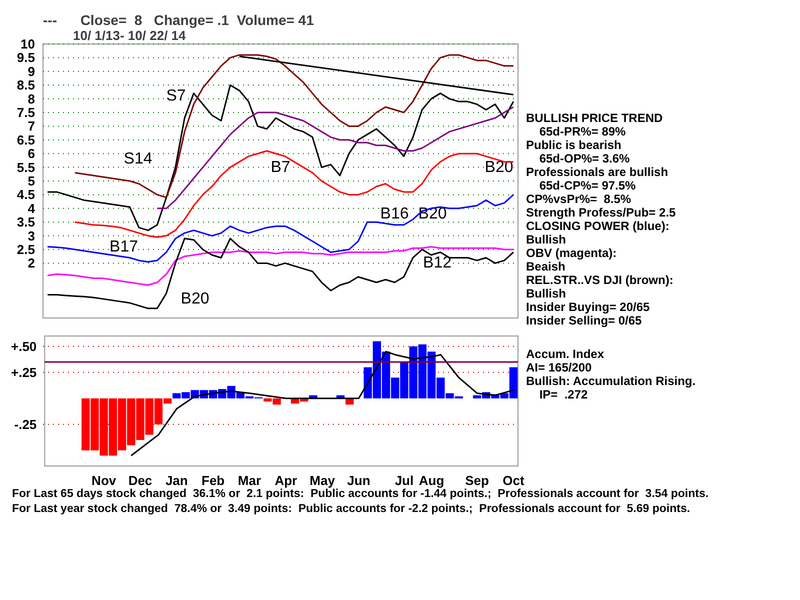 The height and width of the screenshot is (600, 800). Describe the element at coordinates (25, 194) in the screenshot. I see `y-tick-label: 4.5` at that location.